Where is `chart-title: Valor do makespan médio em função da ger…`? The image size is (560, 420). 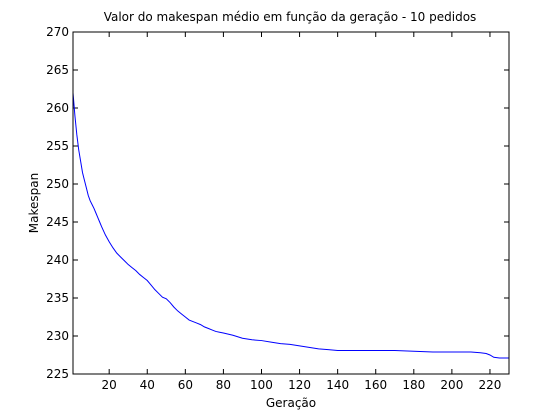 chart-title: Valor do makespan médio em função da ger… is located at coordinates (290, 17).